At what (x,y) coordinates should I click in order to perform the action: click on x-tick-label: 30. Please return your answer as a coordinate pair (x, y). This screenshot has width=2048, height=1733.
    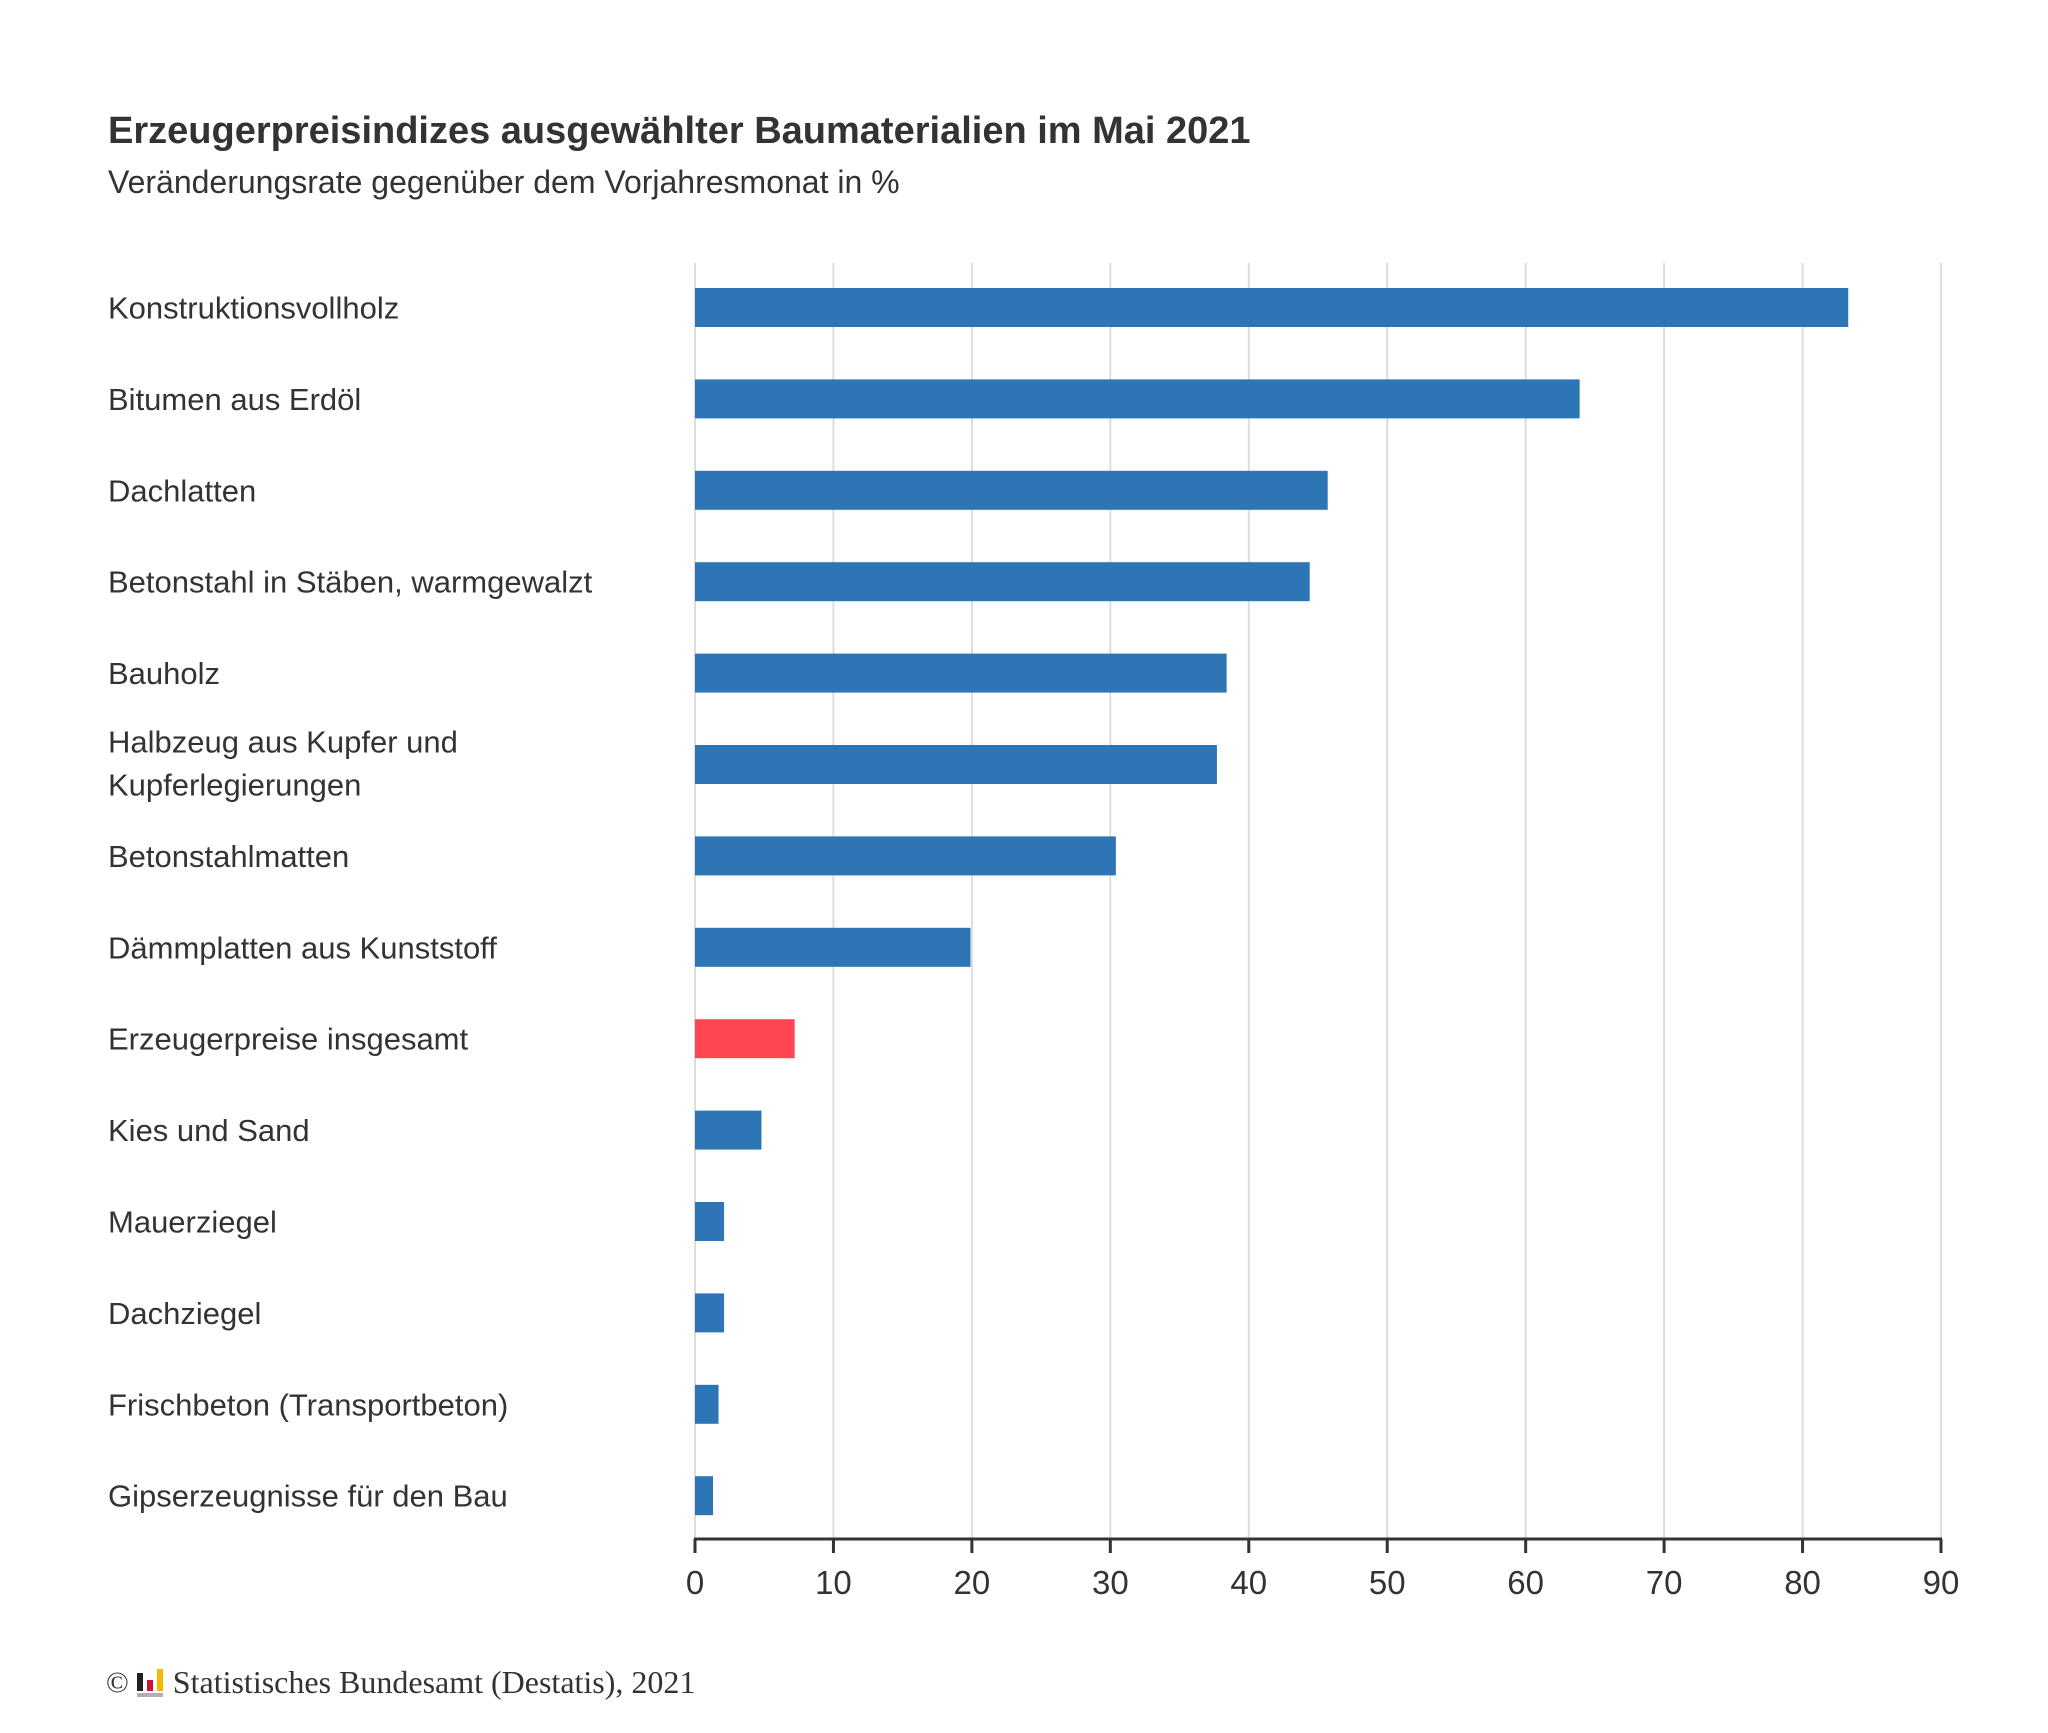
    Looking at the image, I should click on (1110, 1582).